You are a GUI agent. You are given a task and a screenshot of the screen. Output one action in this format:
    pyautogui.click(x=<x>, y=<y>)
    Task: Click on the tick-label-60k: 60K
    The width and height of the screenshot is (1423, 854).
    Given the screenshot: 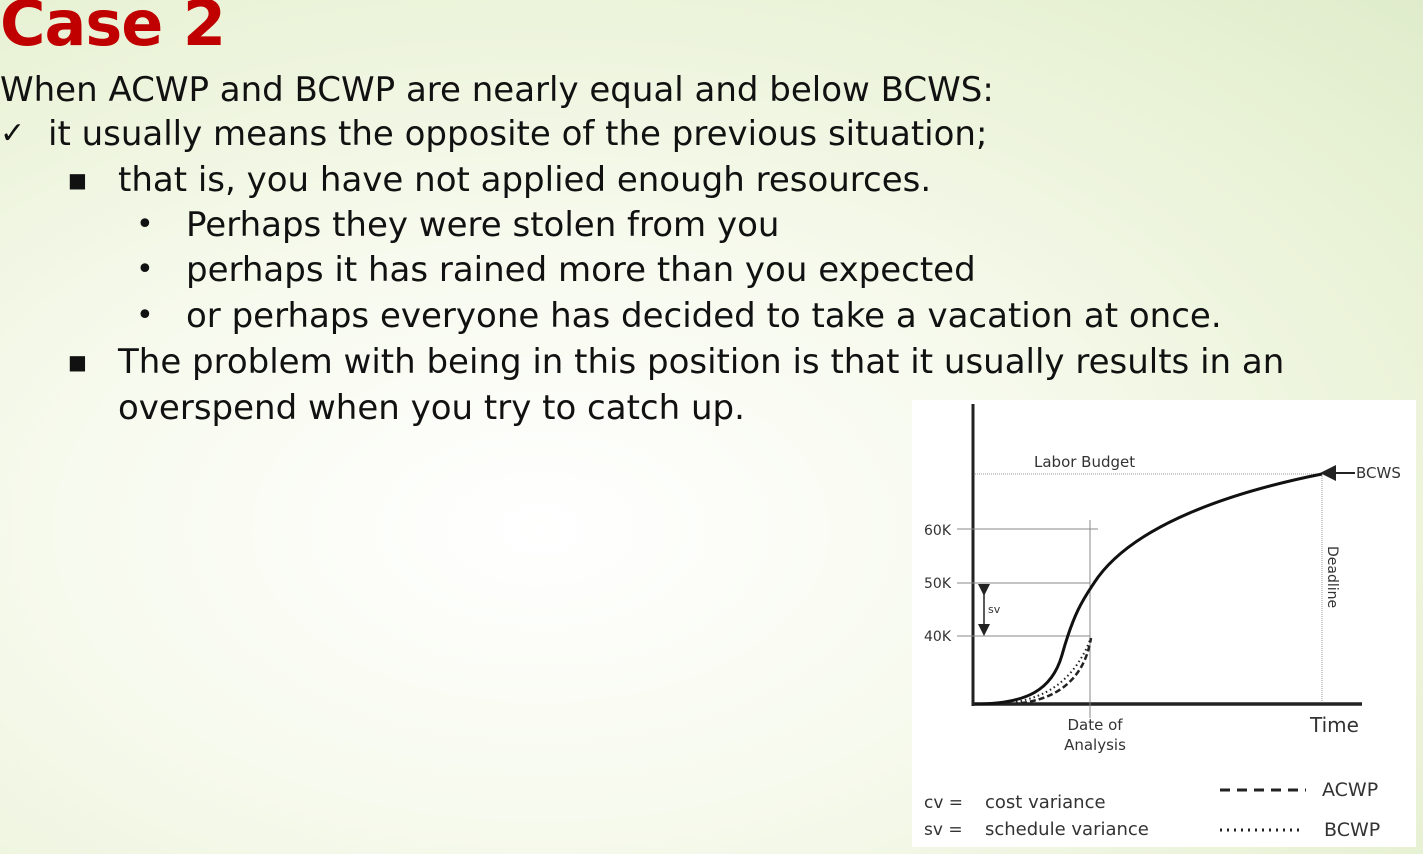 What is the action you would take?
    pyautogui.click(x=938, y=531)
    